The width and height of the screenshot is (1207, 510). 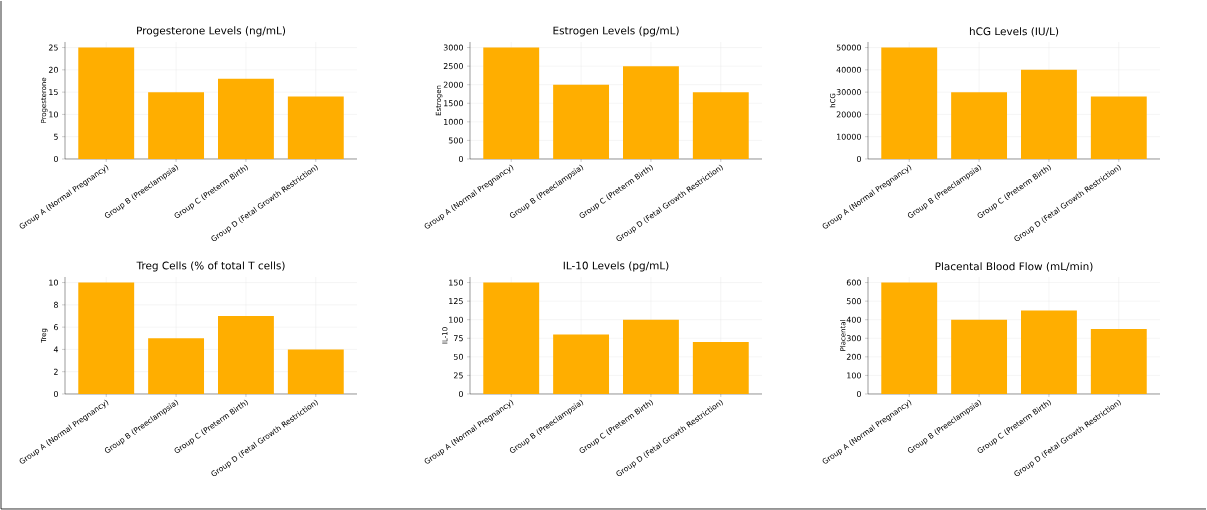 I want to click on chart-title: Estrogen Levels (pg/mL), so click(x=616, y=31).